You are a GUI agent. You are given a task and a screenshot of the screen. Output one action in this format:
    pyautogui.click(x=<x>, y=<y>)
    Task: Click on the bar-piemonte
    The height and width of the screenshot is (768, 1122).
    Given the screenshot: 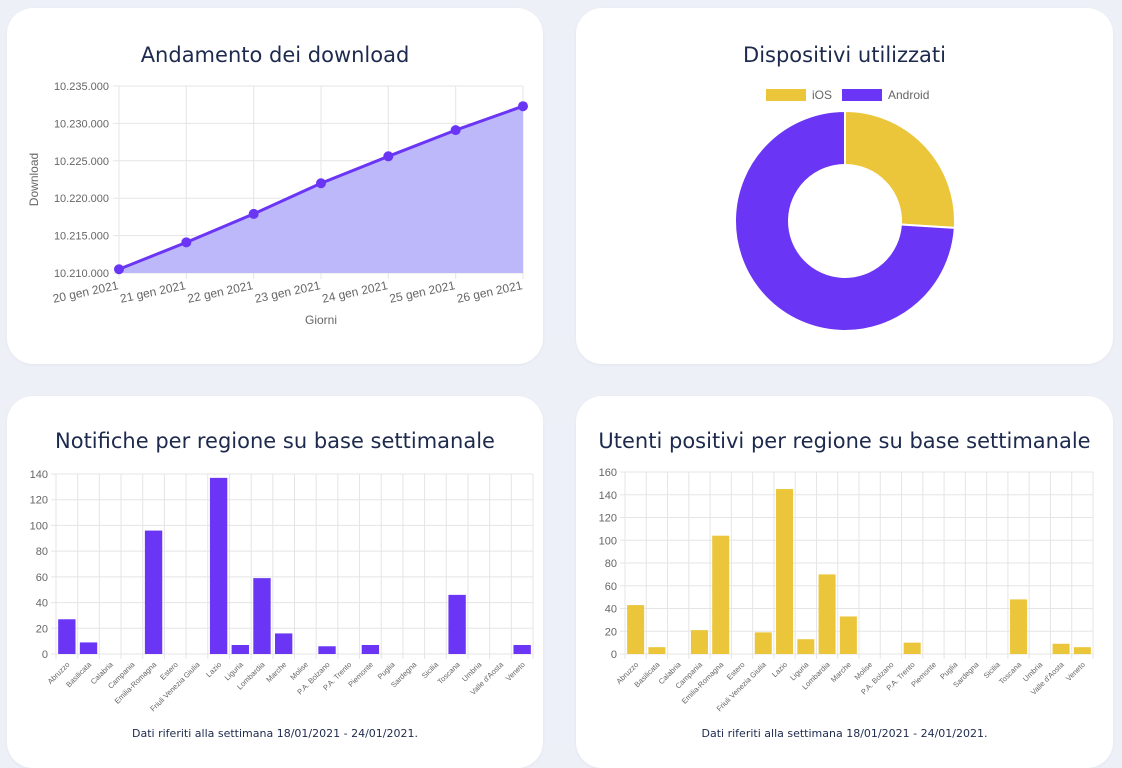 What is the action you would take?
    pyautogui.click(x=370, y=649)
    